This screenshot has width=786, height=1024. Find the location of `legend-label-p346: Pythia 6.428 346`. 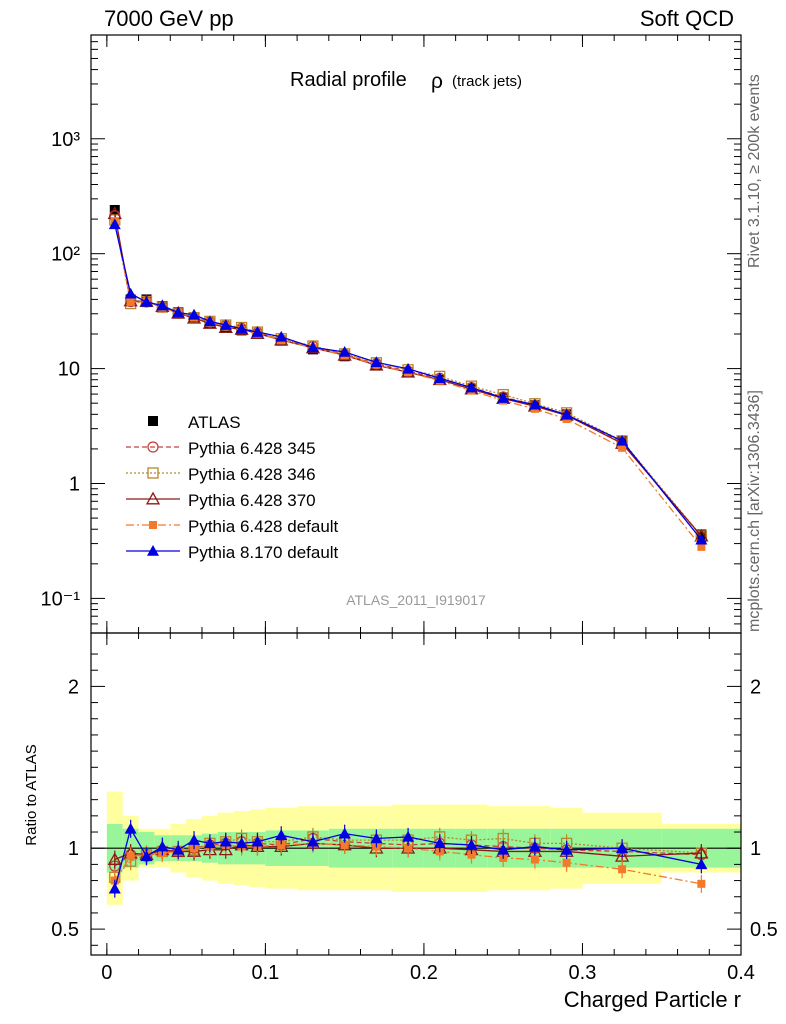

legend-label-p346: Pythia 6.428 346 is located at coordinates (252, 474).